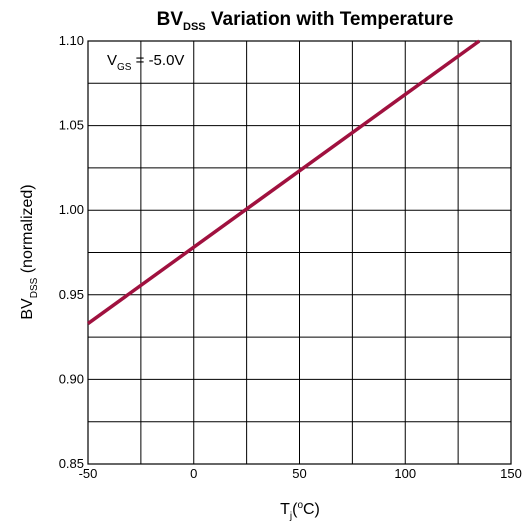 Image resolution: width=524 pixels, height=531 pixels. I want to click on annotation: VGS = -5.0V, so click(145, 62).